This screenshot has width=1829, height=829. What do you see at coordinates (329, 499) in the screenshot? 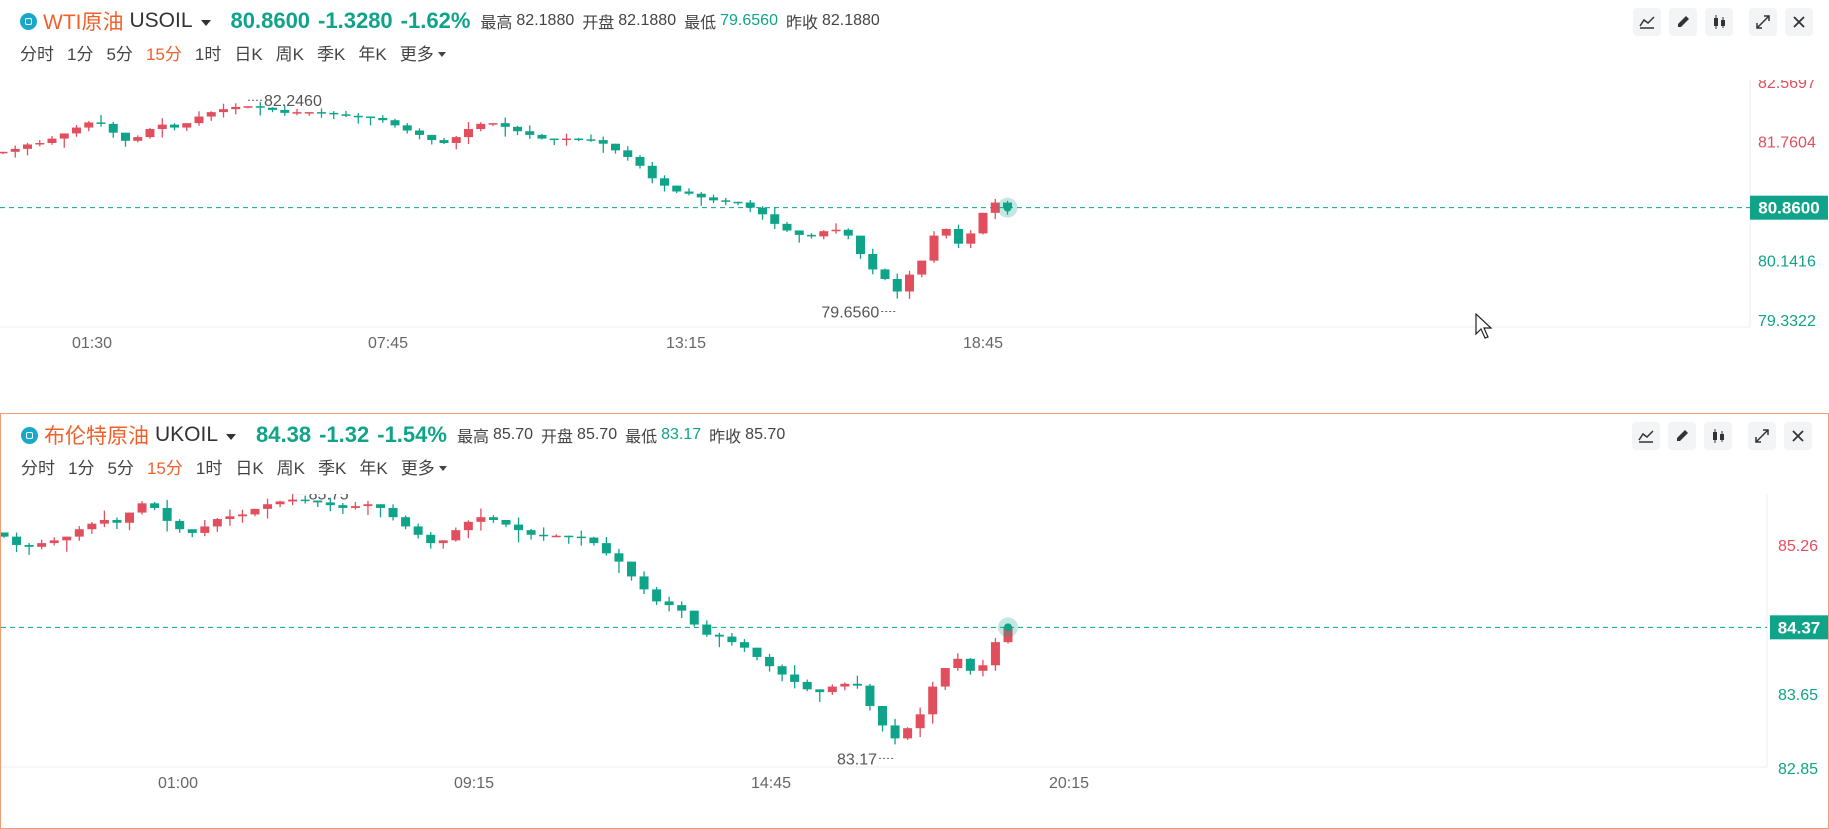
I see `max-marker-label: 85.75` at bounding box center [329, 499].